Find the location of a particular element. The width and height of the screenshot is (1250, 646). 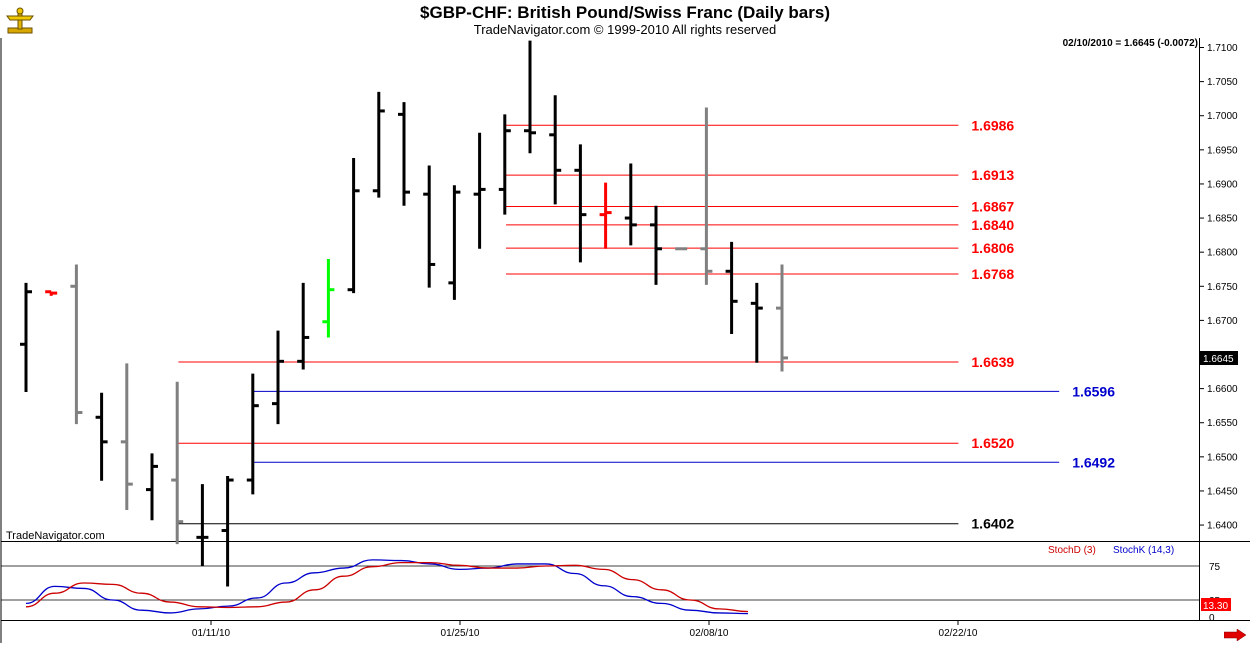

level-label: 1.6913 is located at coordinates (992, 175).